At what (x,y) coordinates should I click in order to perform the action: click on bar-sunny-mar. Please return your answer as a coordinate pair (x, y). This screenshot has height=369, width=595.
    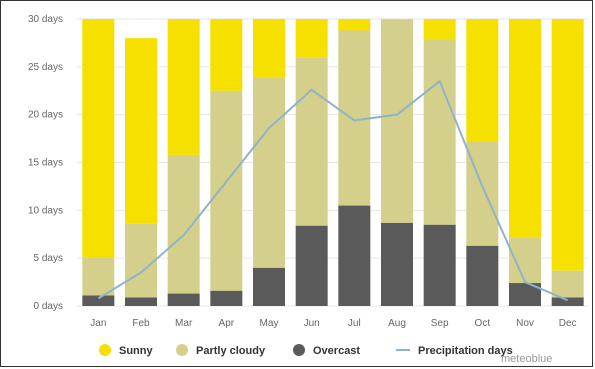
    Looking at the image, I should click on (183, 87).